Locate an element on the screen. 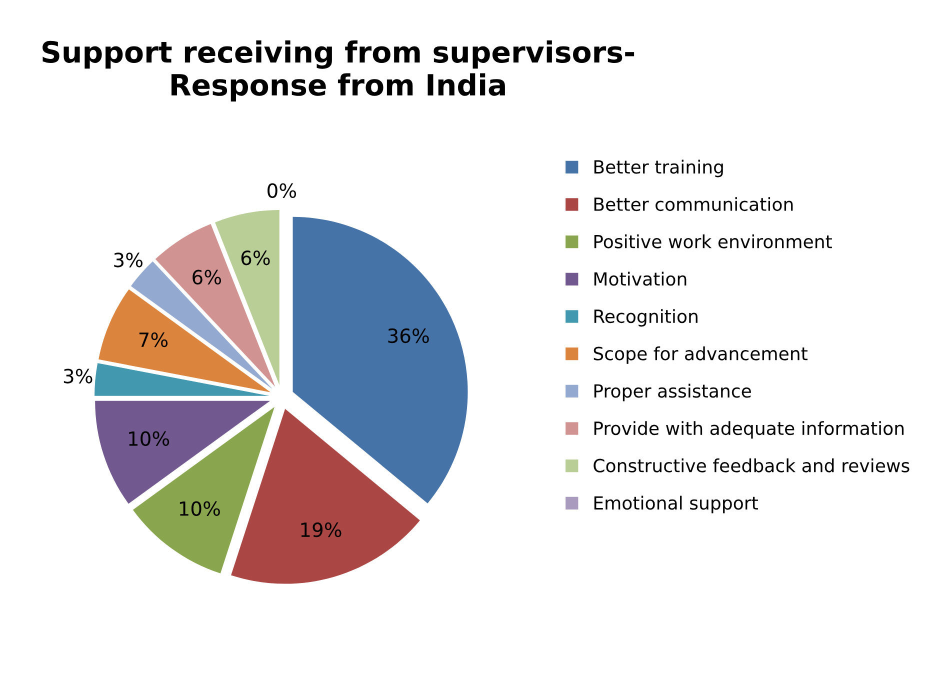  legend-label: Motivation is located at coordinates (640, 279).